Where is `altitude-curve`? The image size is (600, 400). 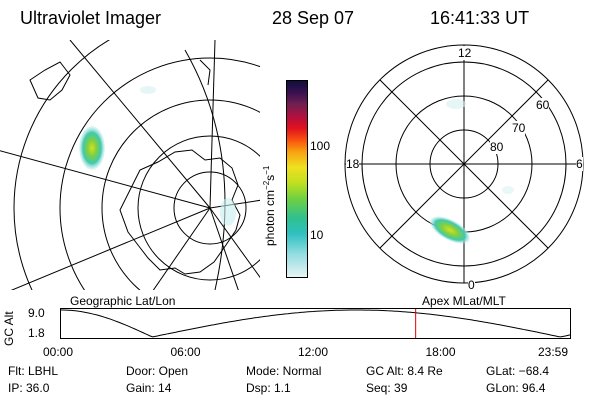 altitude-curve is located at coordinates (316, 323).